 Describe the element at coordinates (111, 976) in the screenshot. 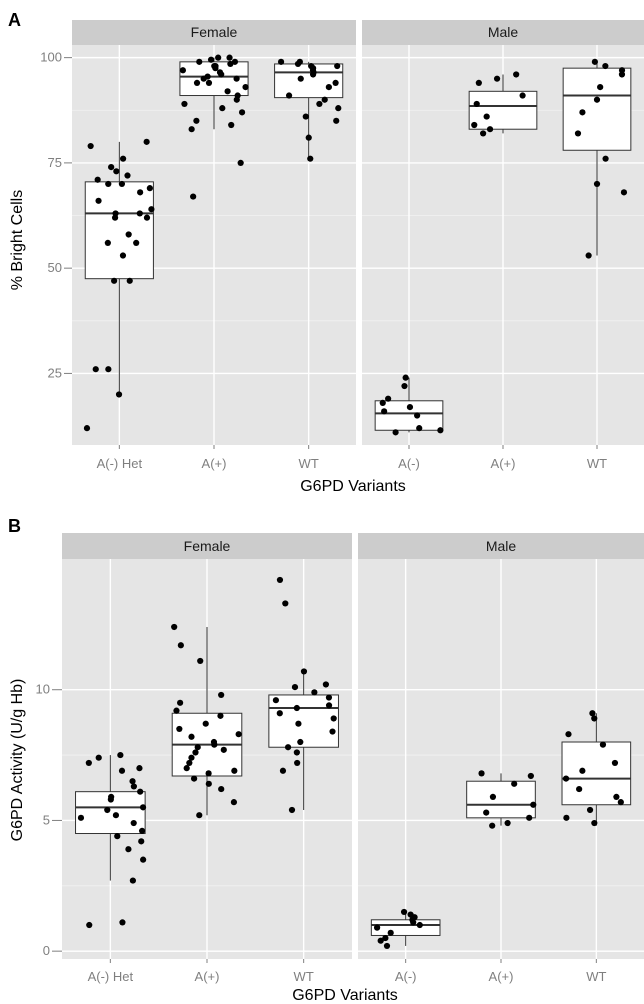

I see `x-tick-label: A(-) Het` at that location.